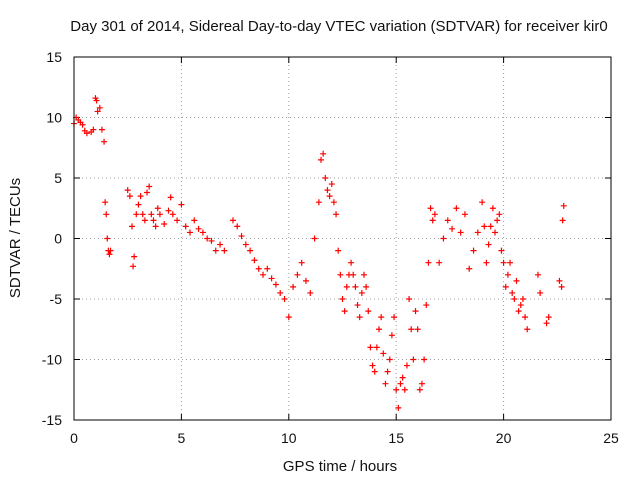  What do you see at coordinates (56, 299) in the screenshot?
I see `y-tick-label: -5` at bounding box center [56, 299].